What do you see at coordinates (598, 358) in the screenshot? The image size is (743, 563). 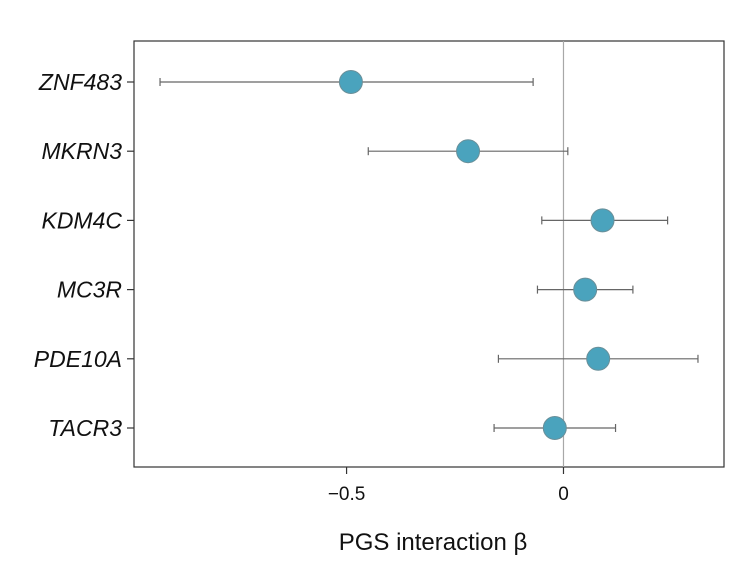 I see `point-PDE10A` at bounding box center [598, 358].